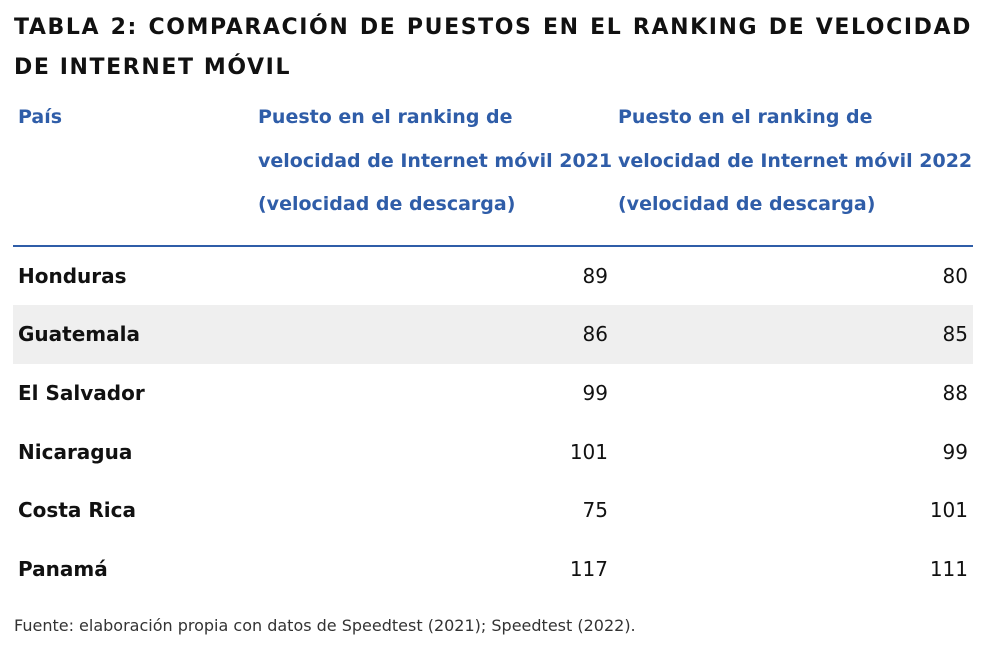 The height and width of the screenshot is (645, 985). Describe the element at coordinates (77, 510) in the screenshot. I see `country-cell: Costa Rica` at that location.